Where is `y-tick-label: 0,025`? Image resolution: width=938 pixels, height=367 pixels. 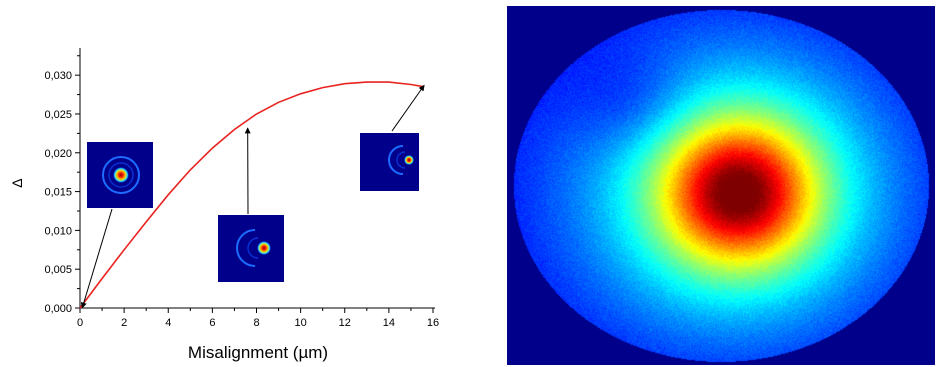 y-tick-label: 0,025 is located at coordinates (58, 115).